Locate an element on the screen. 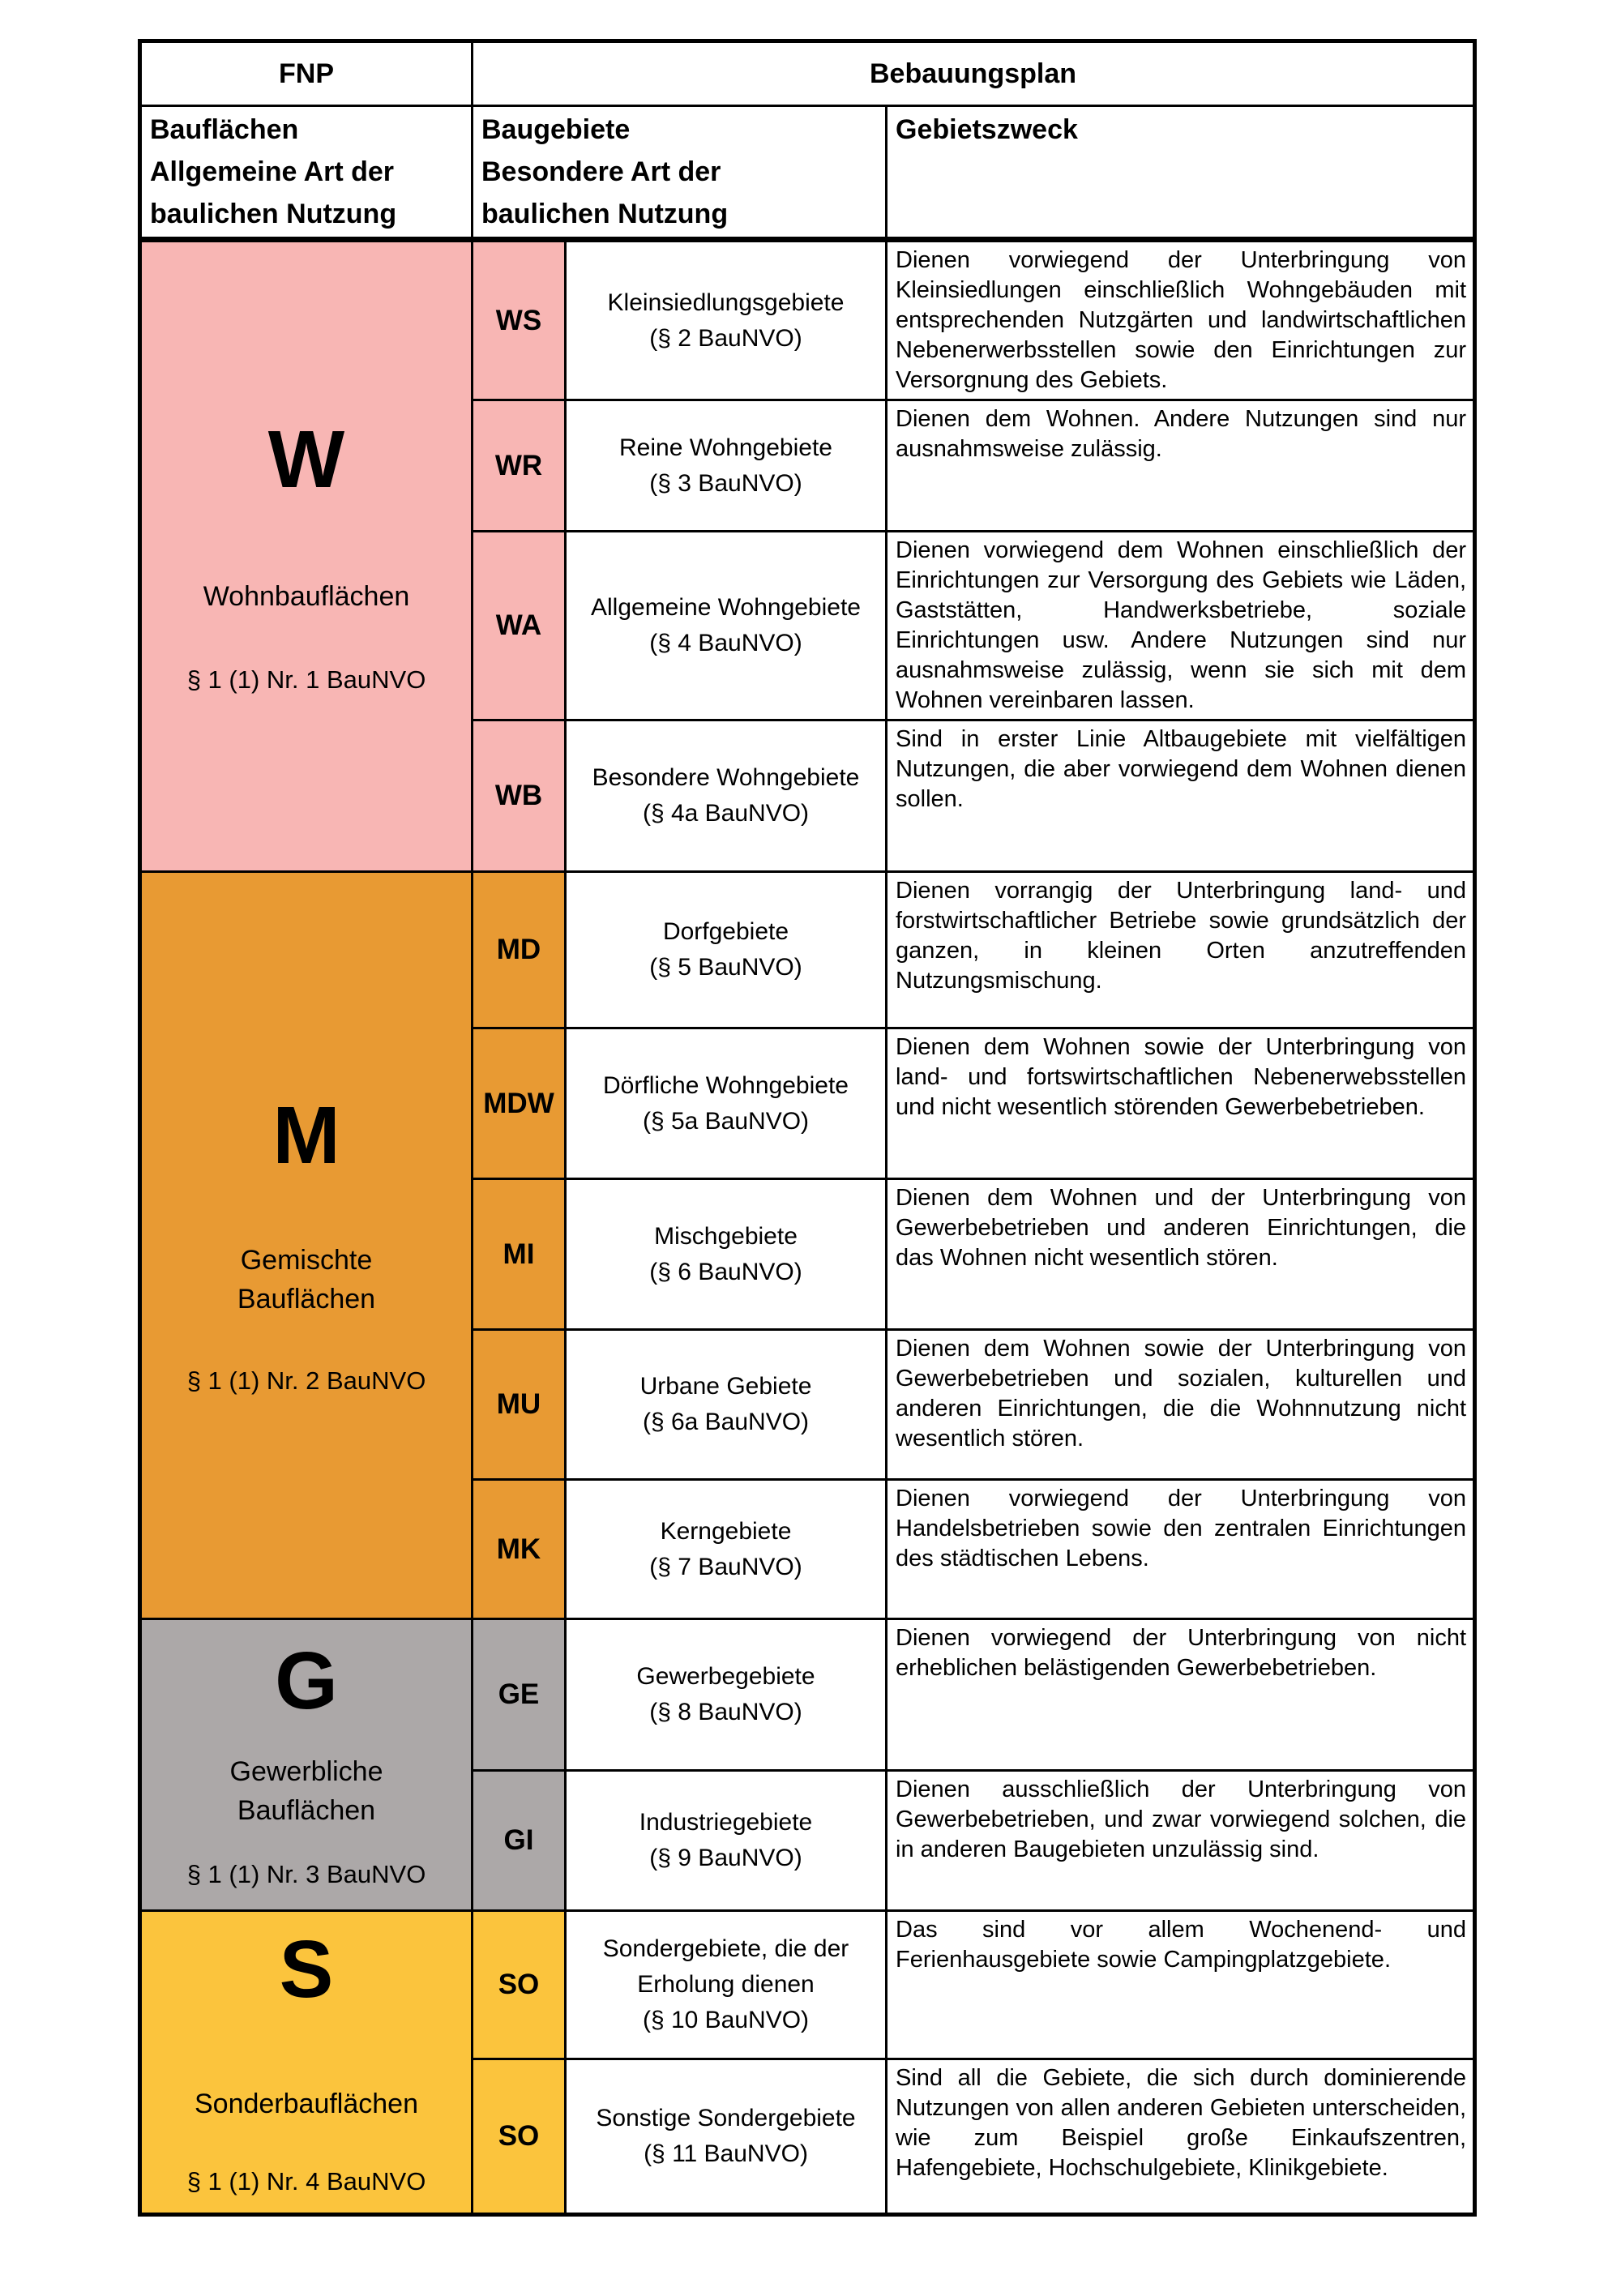  header-row-plan-level: FNP Bebauungsplan is located at coordinates (808, 73).